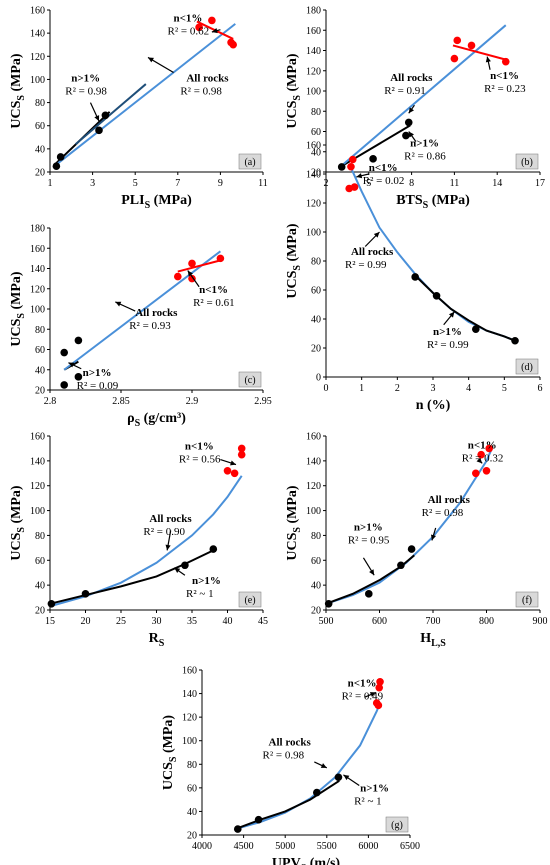 This screenshot has width=550, height=865. I want to click on x-tick-label: 11, so click(263, 183).